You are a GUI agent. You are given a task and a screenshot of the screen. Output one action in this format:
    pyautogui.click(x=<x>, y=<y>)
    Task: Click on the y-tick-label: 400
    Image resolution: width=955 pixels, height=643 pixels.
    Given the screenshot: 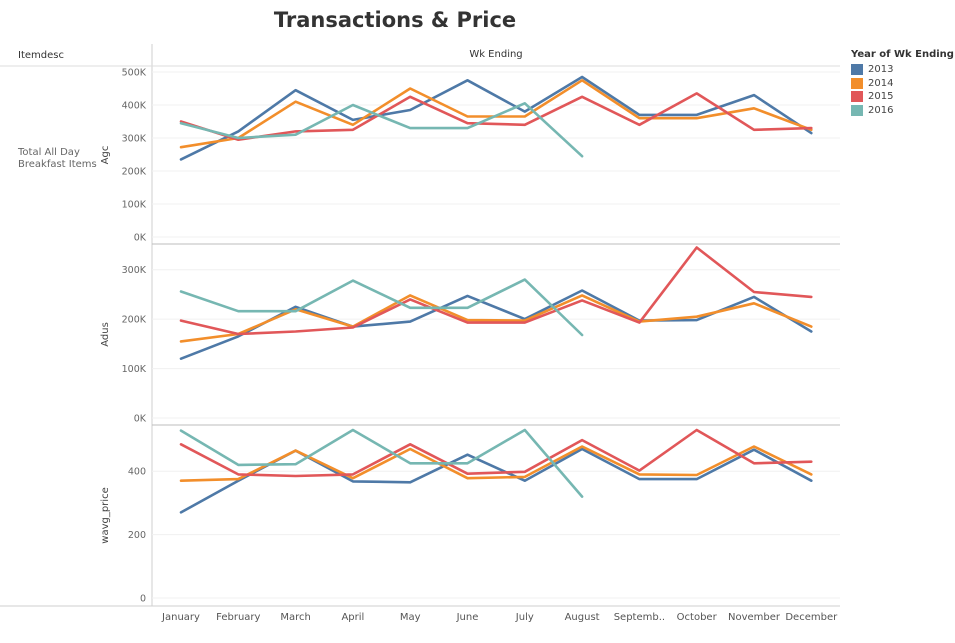 What is the action you would take?
    pyautogui.click(x=137, y=472)
    